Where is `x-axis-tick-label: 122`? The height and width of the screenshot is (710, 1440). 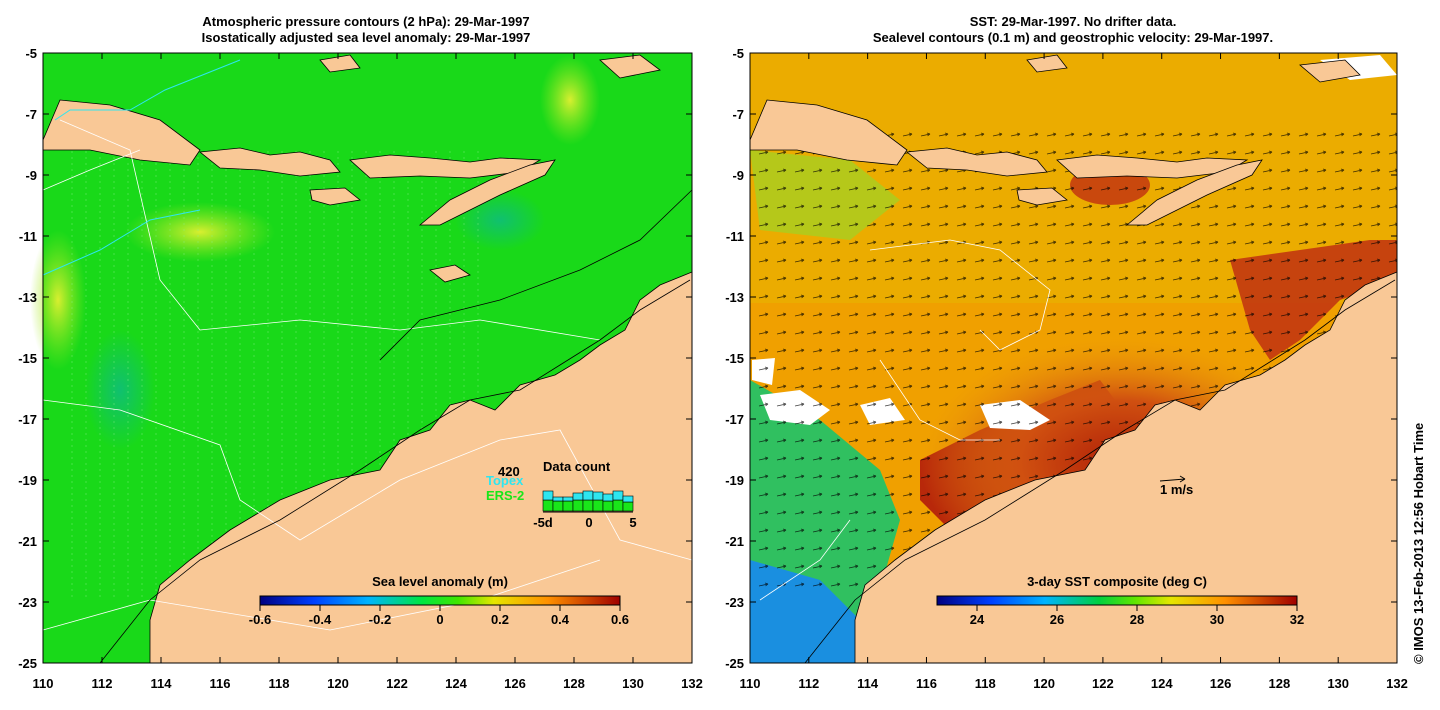
x-axis-tick-label: 122 is located at coordinates (1103, 683).